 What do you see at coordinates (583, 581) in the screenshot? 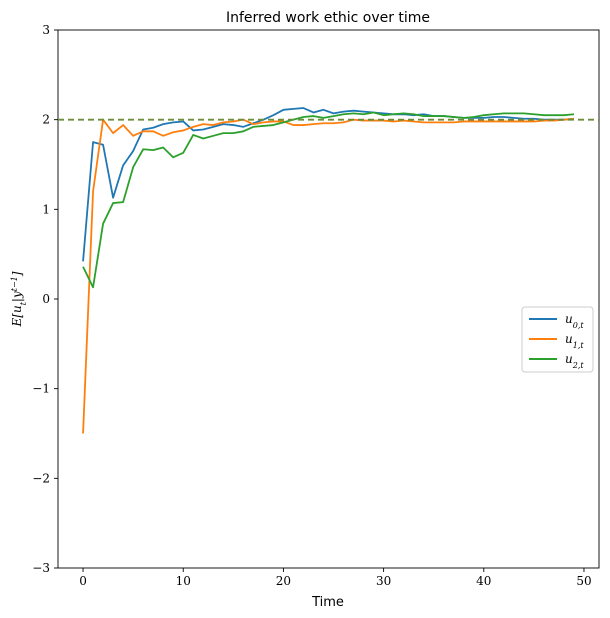
I see `x-tick-label: 50` at bounding box center [583, 581].